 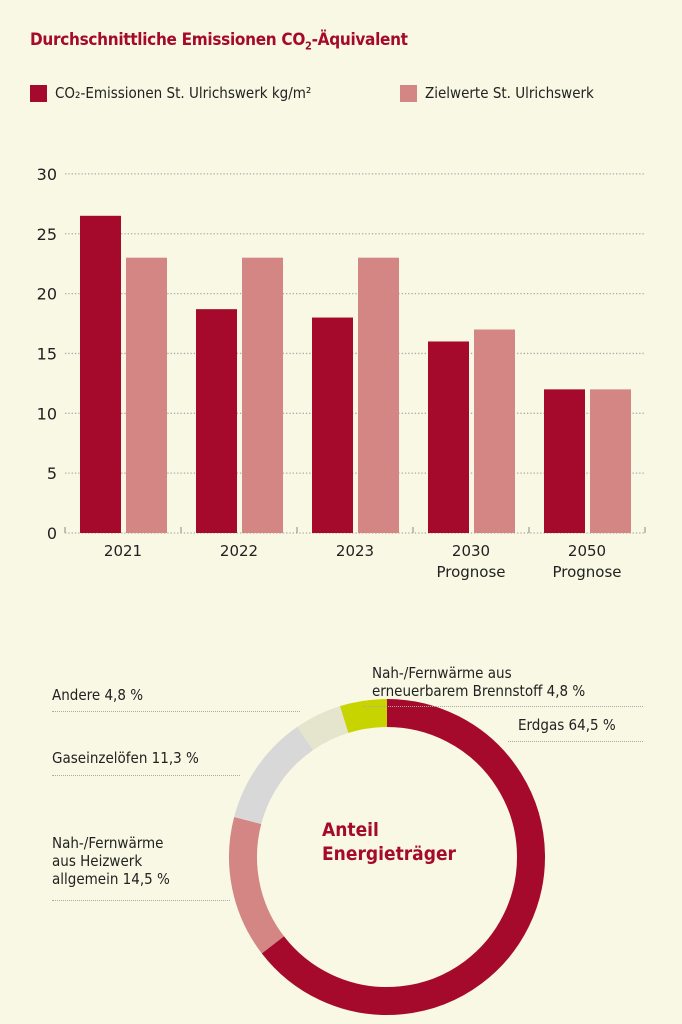 I want to click on y-tick-label: 5, so click(x=52, y=473).